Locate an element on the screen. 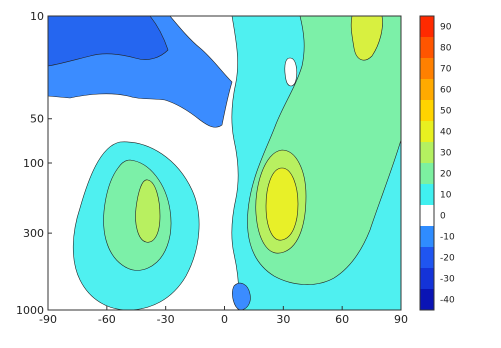 Image resolution: width=501 pixels, height=348 pixels. contour-region-30-40-left is located at coordinates (148, 211).